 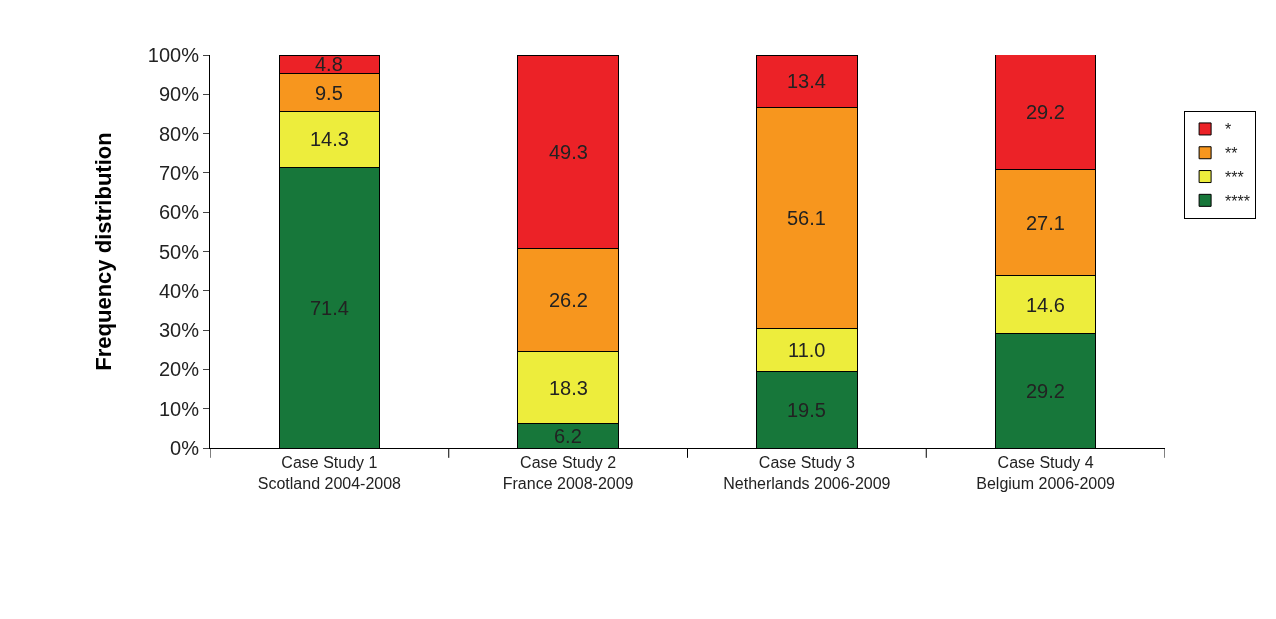 What do you see at coordinates (329, 93) in the screenshot?
I see `data-label: 9.5` at bounding box center [329, 93].